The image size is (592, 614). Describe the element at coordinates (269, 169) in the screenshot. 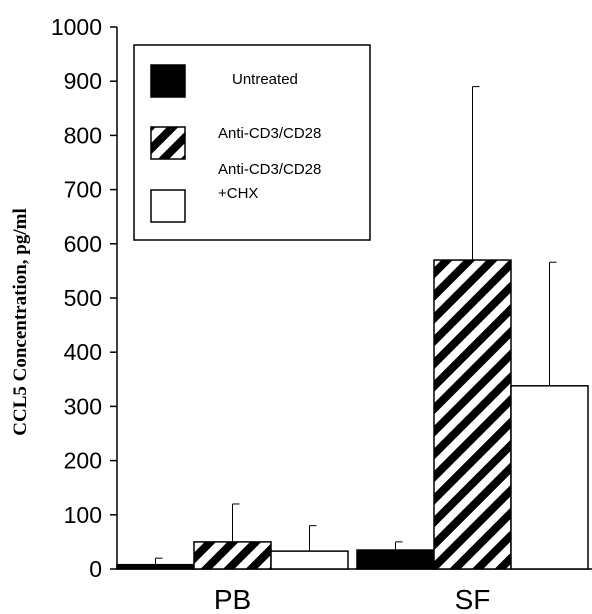

I see `legend-label-2-line-0: Anti-CD3/CD28` at that location.